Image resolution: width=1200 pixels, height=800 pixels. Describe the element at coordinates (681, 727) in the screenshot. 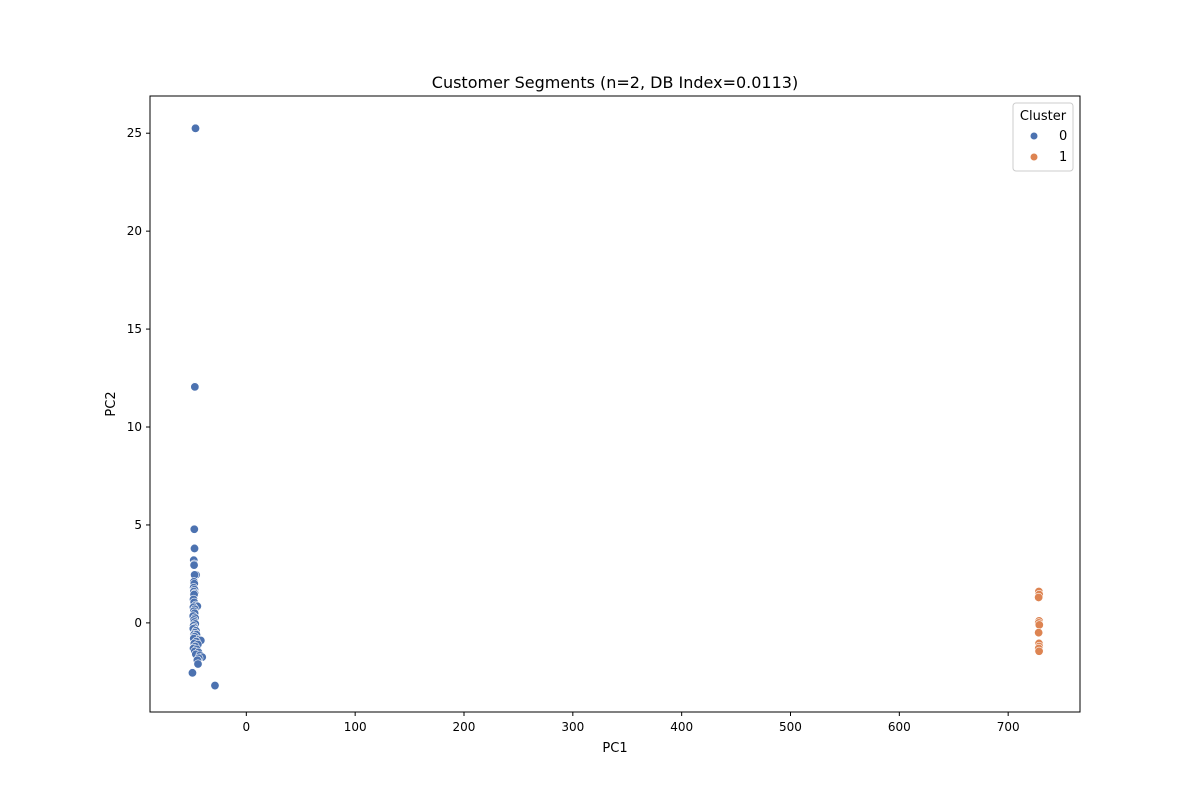

I see `x-tick-label: 400` at that location.